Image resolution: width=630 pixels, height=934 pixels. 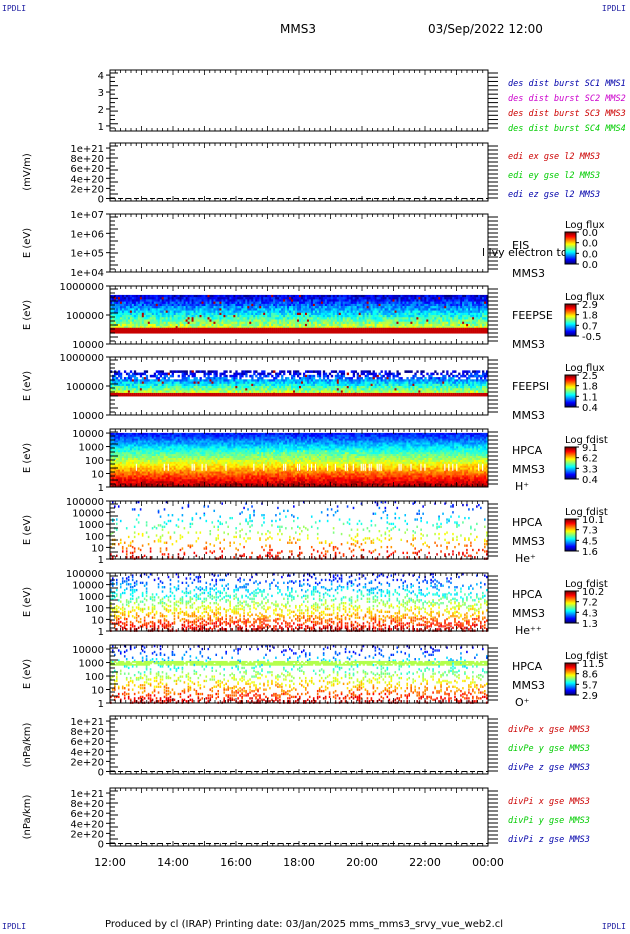 I want to click on ytick-label-0-3: 4, so click(x=101, y=76).